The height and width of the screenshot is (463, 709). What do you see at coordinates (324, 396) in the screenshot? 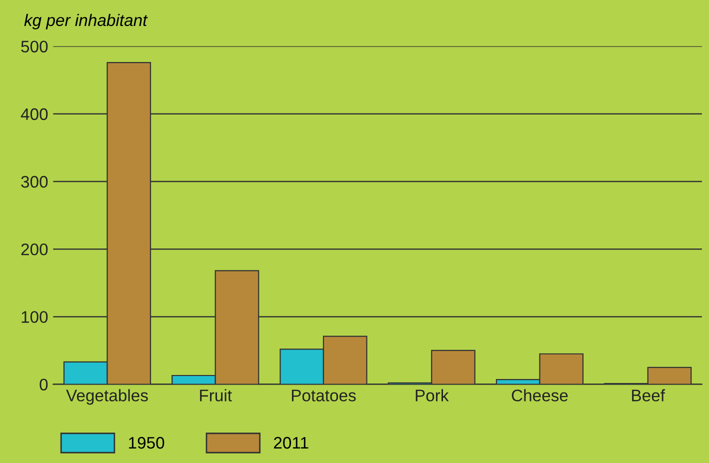
I see `x-tick-label: Potatoes` at bounding box center [324, 396].